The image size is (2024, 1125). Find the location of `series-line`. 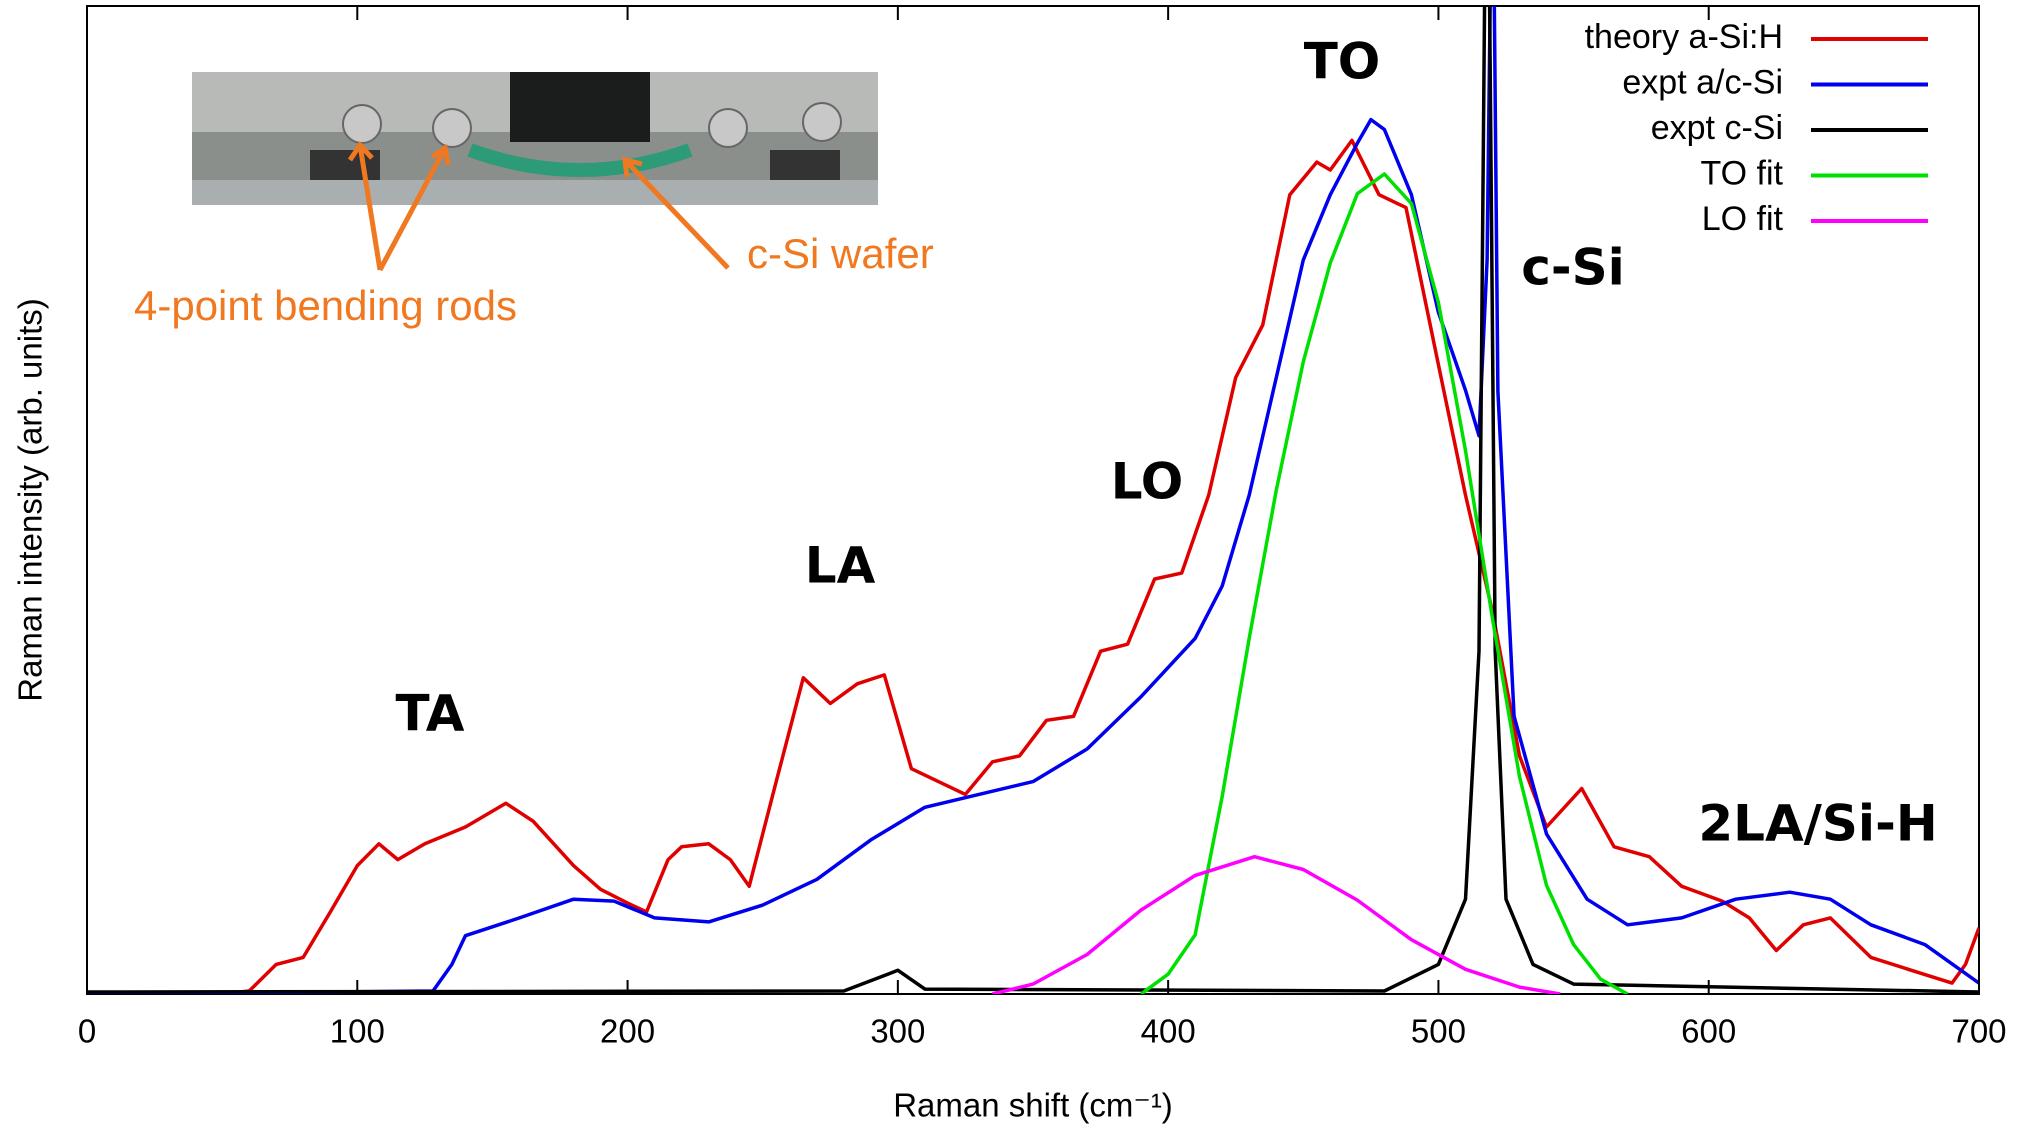

series-line is located at coordinates (1276, 924).